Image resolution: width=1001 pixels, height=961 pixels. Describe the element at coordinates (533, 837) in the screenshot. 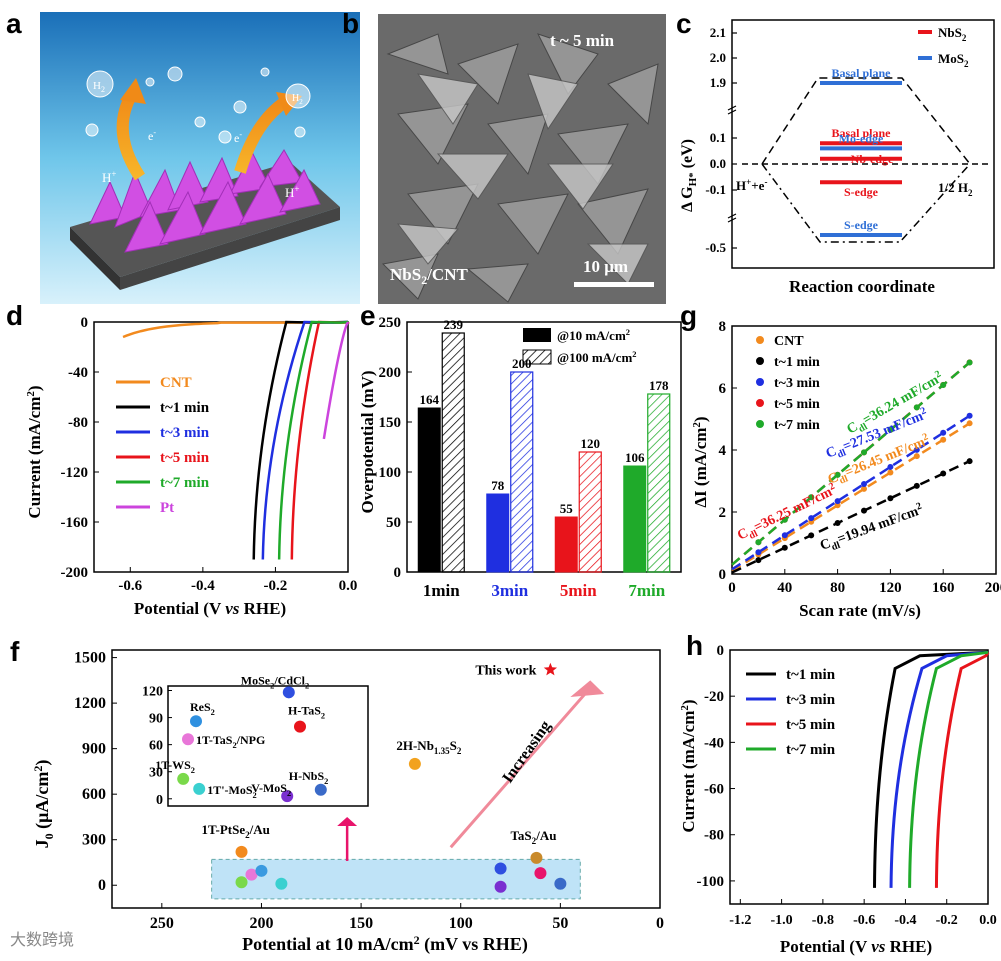

I see `f-point-label: TaS2/Au` at that location.